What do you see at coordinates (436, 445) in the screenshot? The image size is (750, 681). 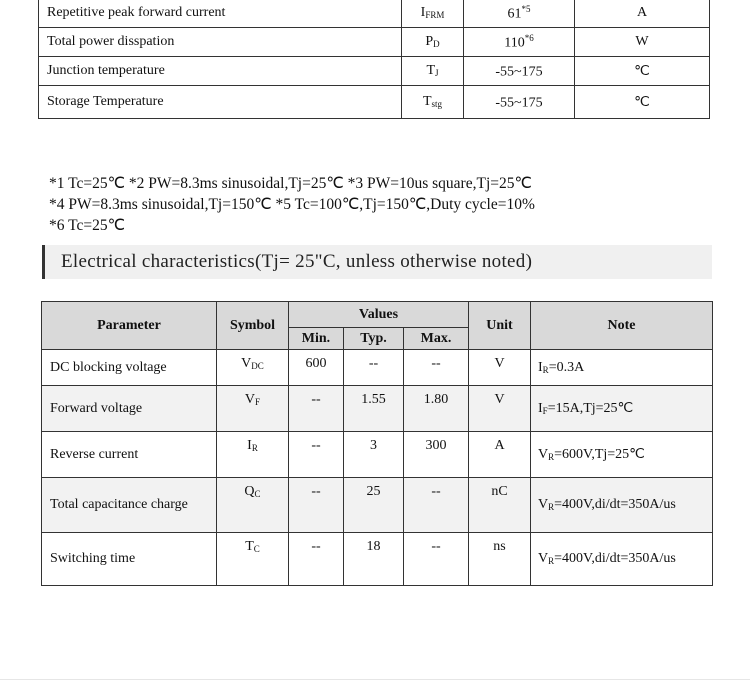 I see `max-cell-text: 300` at bounding box center [436, 445].